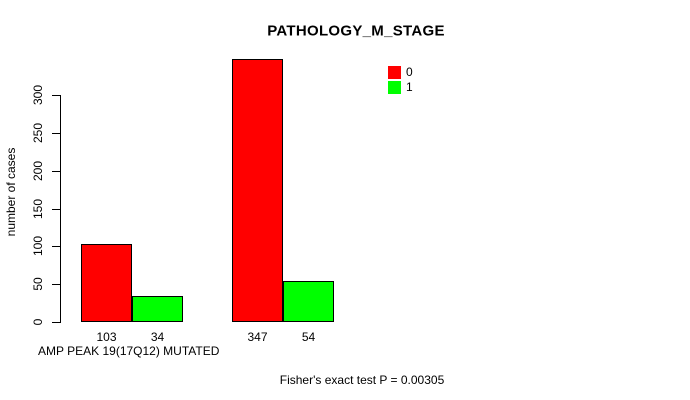 The width and height of the screenshot is (690, 400). What do you see at coordinates (308, 337) in the screenshot?
I see `bar-value-label: 54` at bounding box center [308, 337].